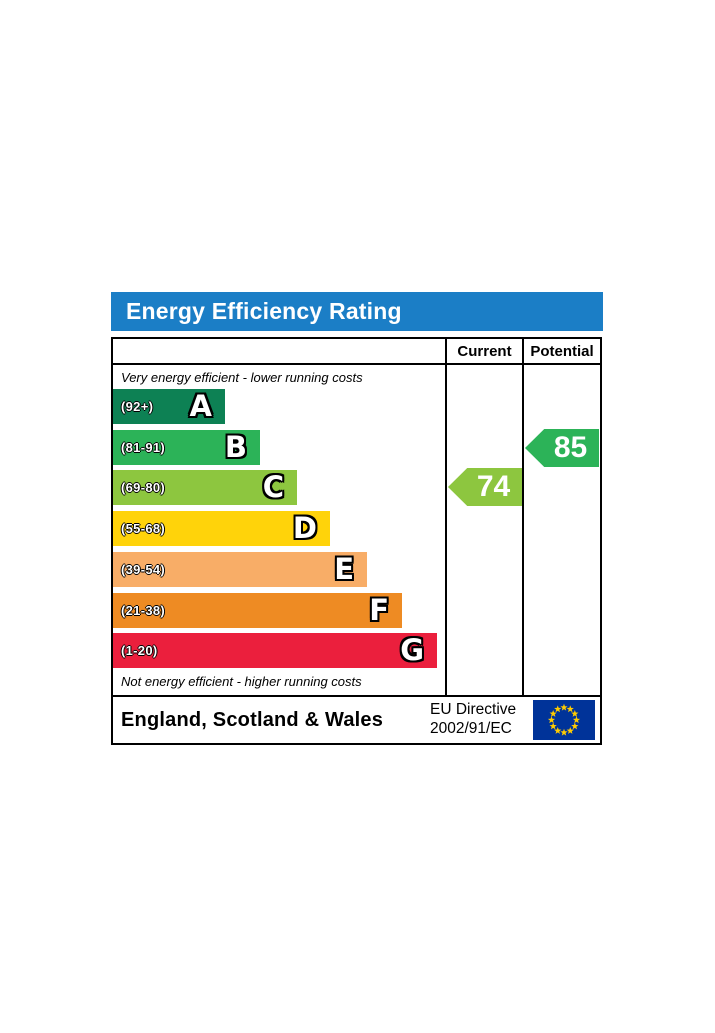 The height and width of the screenshot is (1033, 715). Describe the element at coordinates (143, 569) in the screenshot. I see `band-e-range: (39-54)` at that location.